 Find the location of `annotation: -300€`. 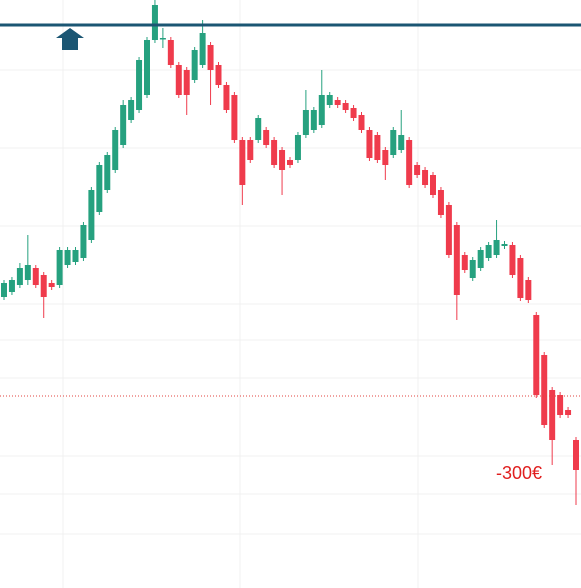

annotation: -300€ is located at coordinates (519, 473).